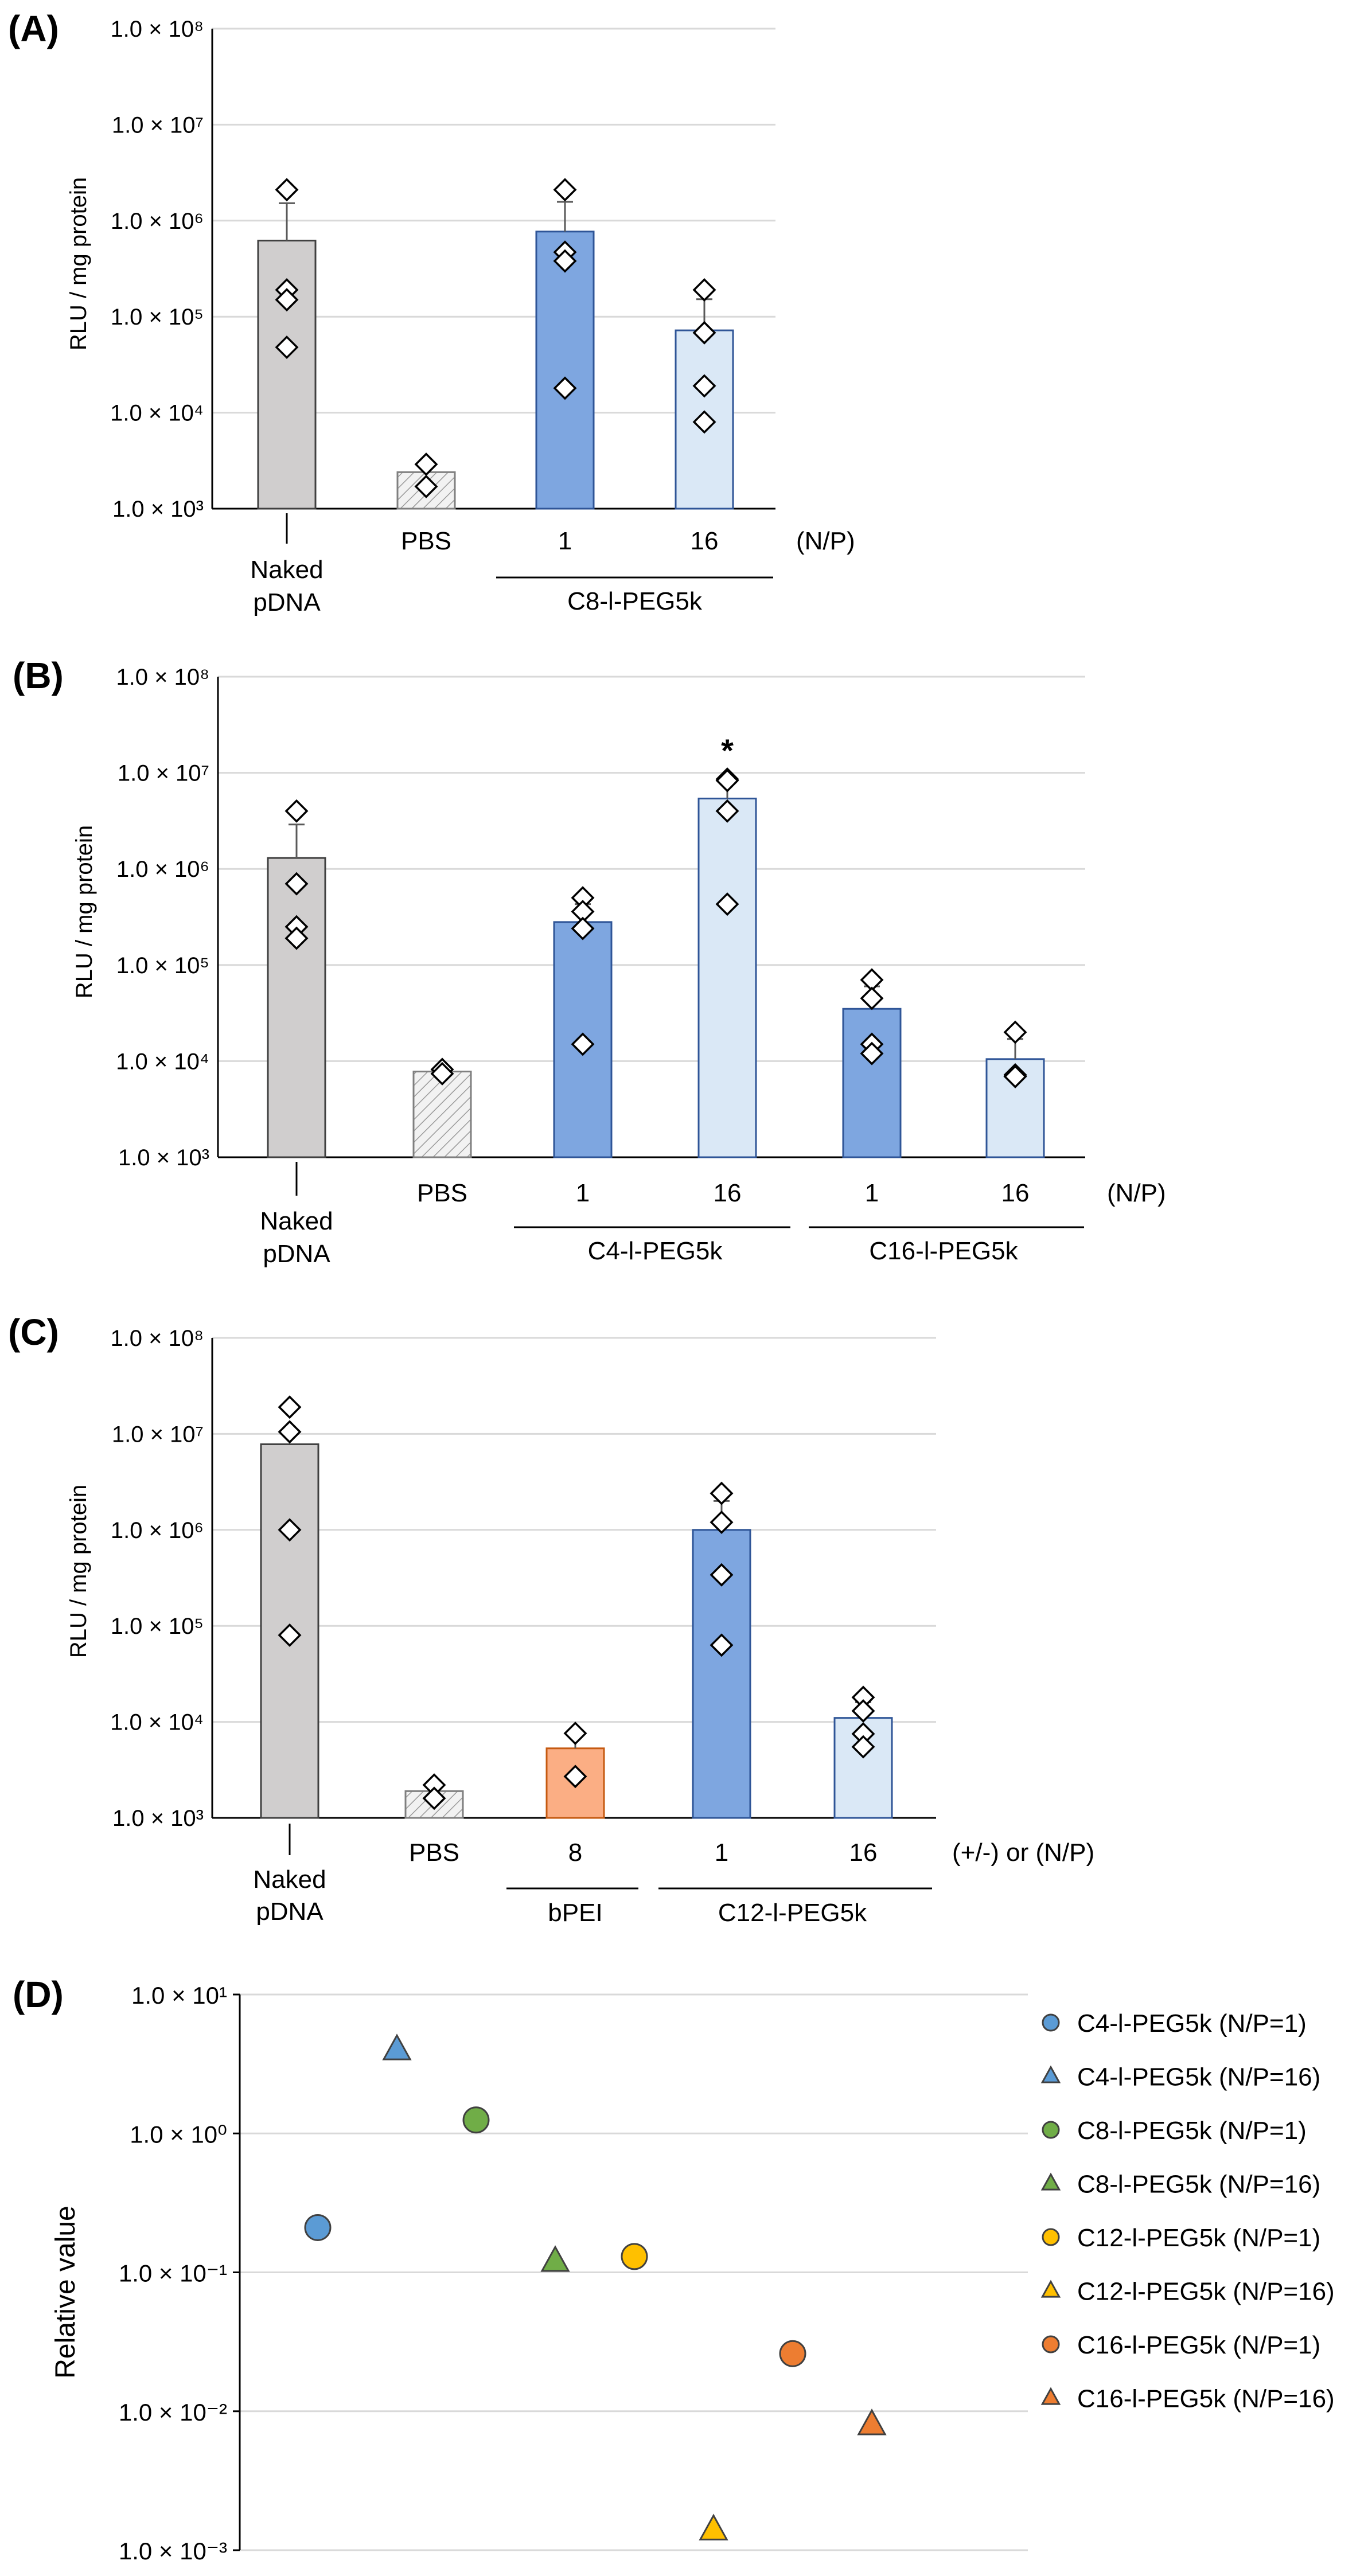 Image resolution: width=1372 pixels, height=2576 pixels. What do you see at coordinates (157, 1339) in the screenshot?
I see `y-tick-label: 1.0 × 10⁸` at bounding box center [157, 1339].